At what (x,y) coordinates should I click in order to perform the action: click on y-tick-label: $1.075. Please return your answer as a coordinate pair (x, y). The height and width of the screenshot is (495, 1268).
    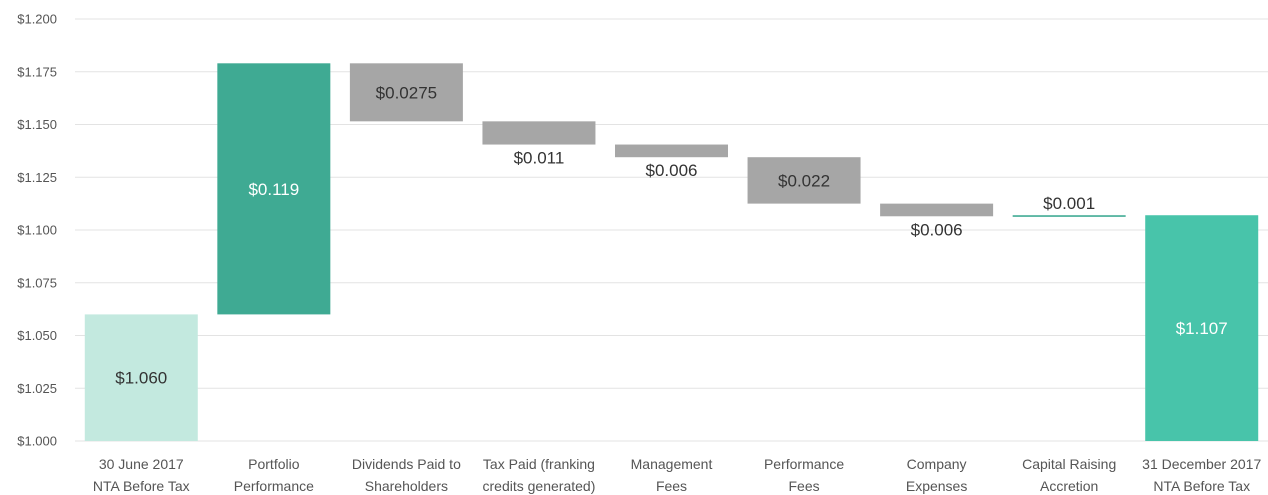
    Looking at the image, I should click on (37, 282).